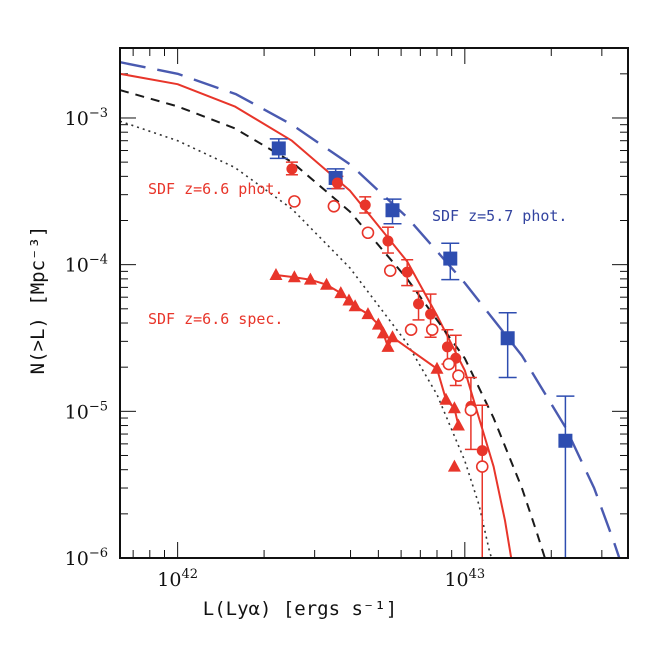  What do you see at coordinates (98, 406) in the screenshot?
I see `y-tick-label-exponent: −5` at bounding box center [98, 406].